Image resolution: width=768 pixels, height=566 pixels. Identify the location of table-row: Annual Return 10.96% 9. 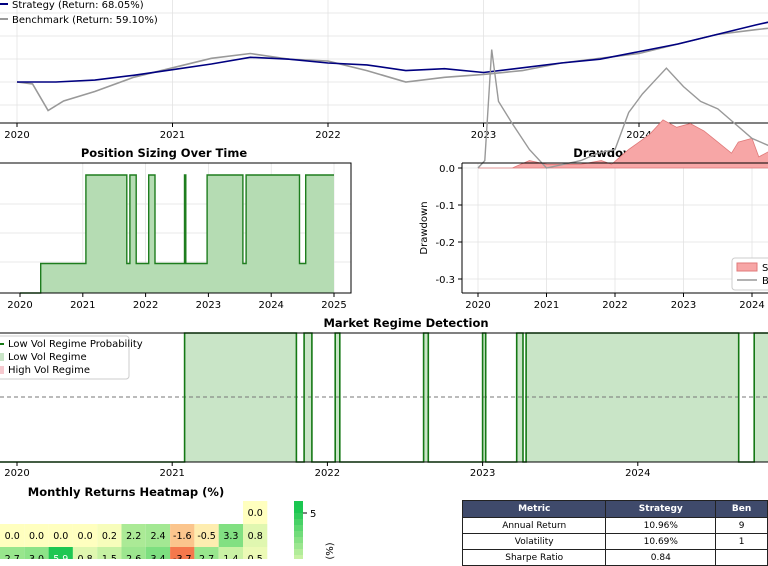
(614, 525).